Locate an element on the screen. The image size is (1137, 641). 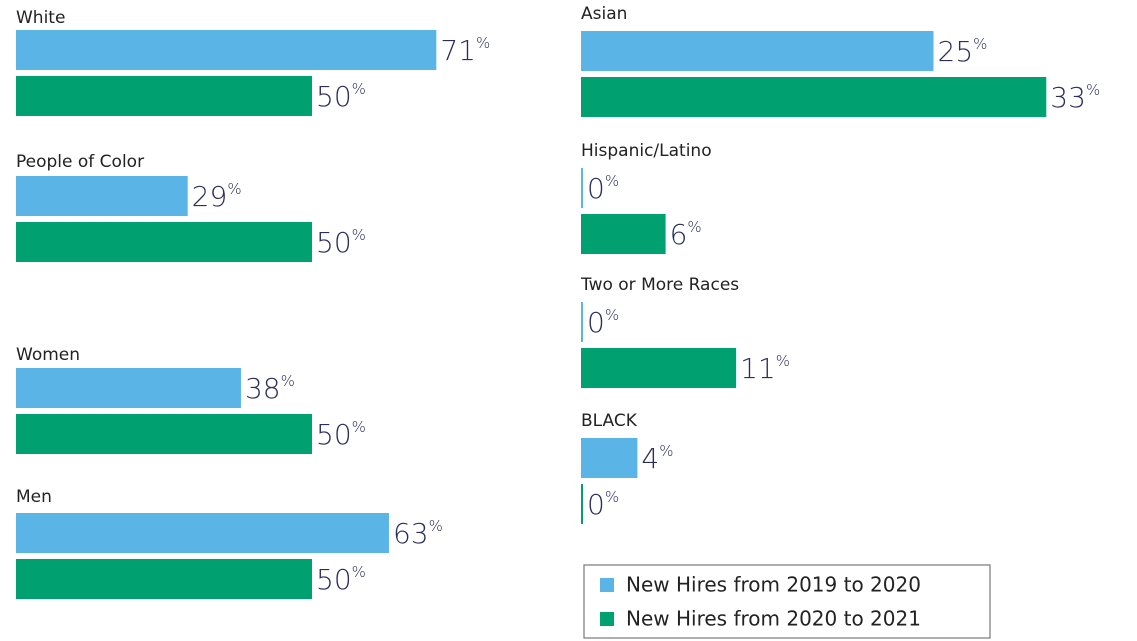
value-label: 25% is located at coordinates (963, 52).